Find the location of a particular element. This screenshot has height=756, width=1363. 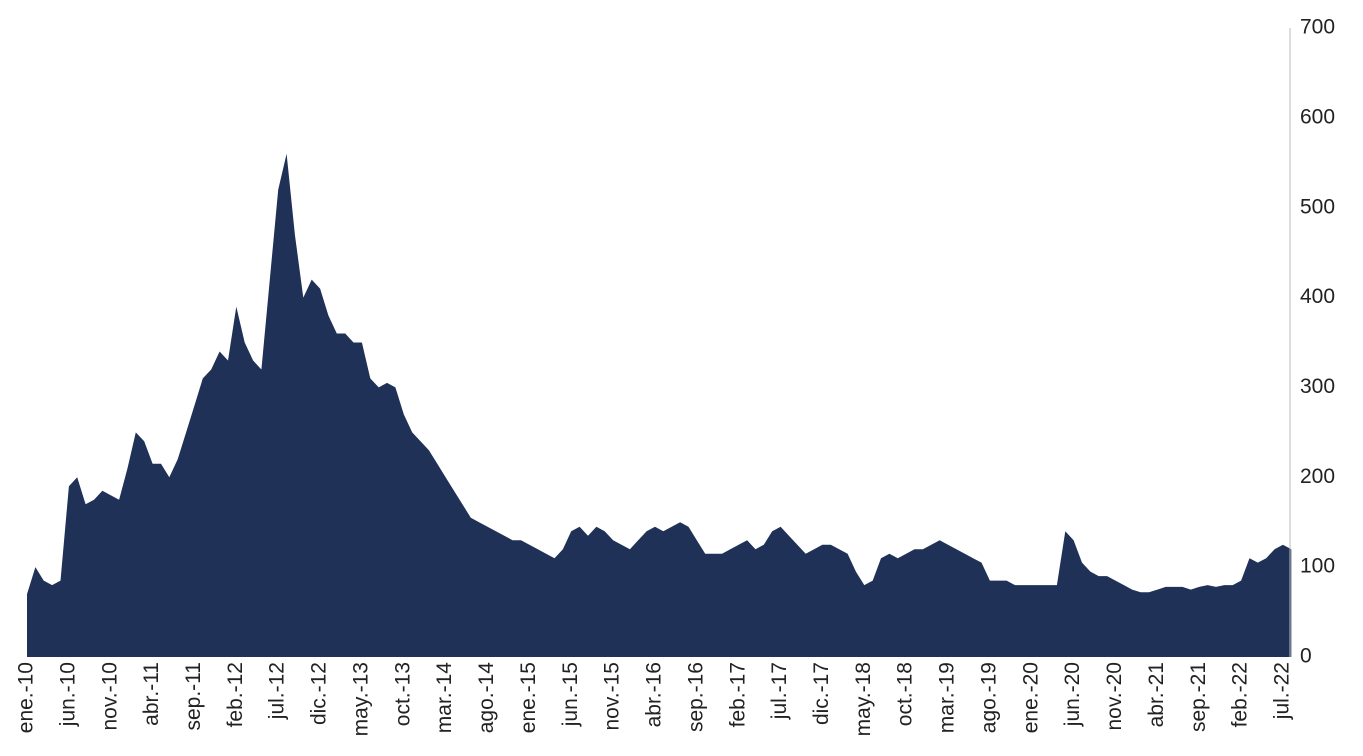

x-tick-label: jun.-10 is located at coordinates (67, 694).